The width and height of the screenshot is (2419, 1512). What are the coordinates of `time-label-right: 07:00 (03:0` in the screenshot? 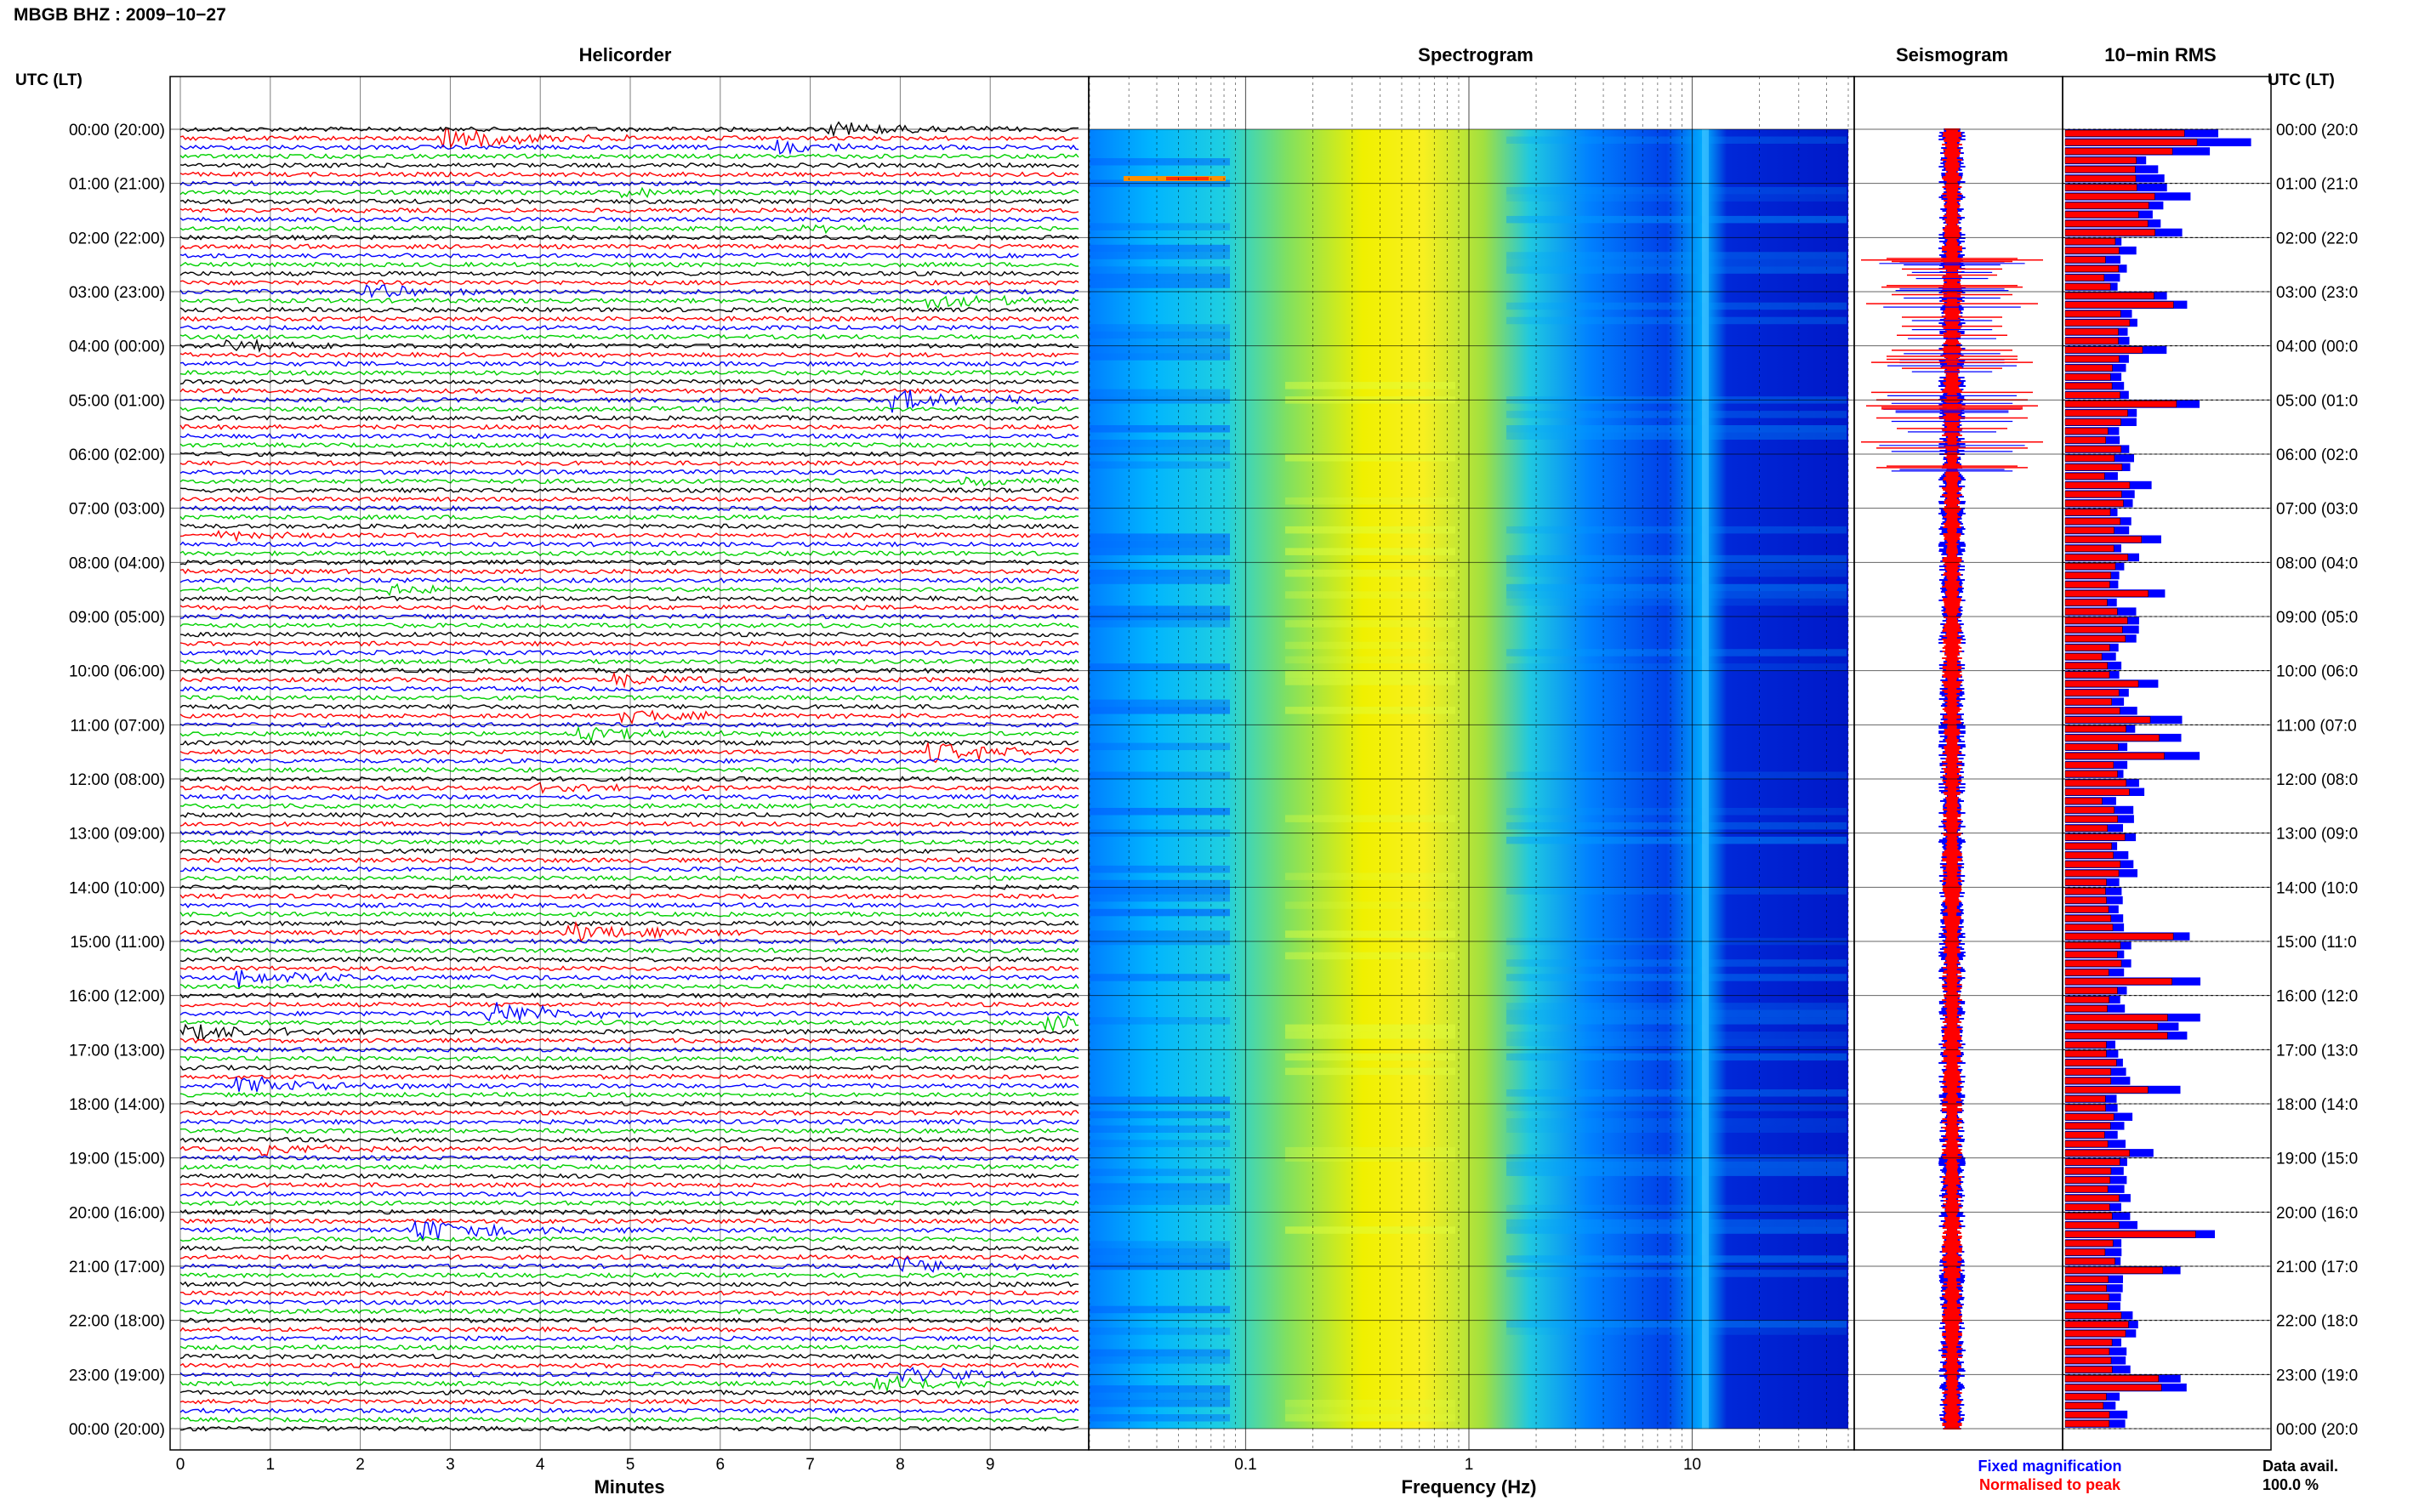 It's located at (2317, 510).